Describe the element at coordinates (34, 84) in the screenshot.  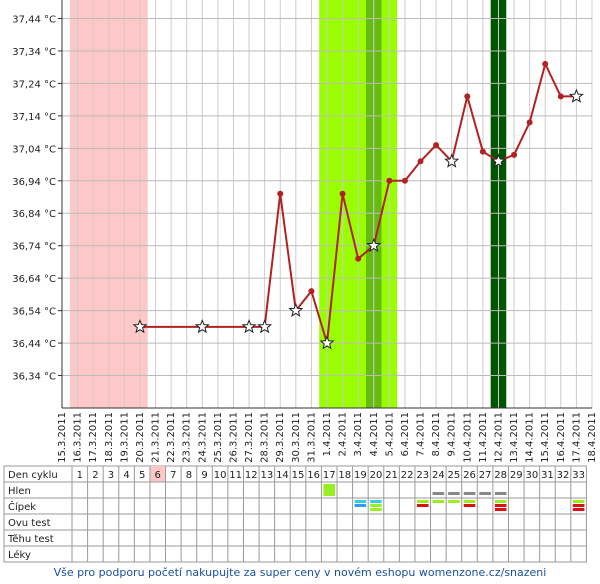
I see `y-tick-label: 37,24 °C` at that location.